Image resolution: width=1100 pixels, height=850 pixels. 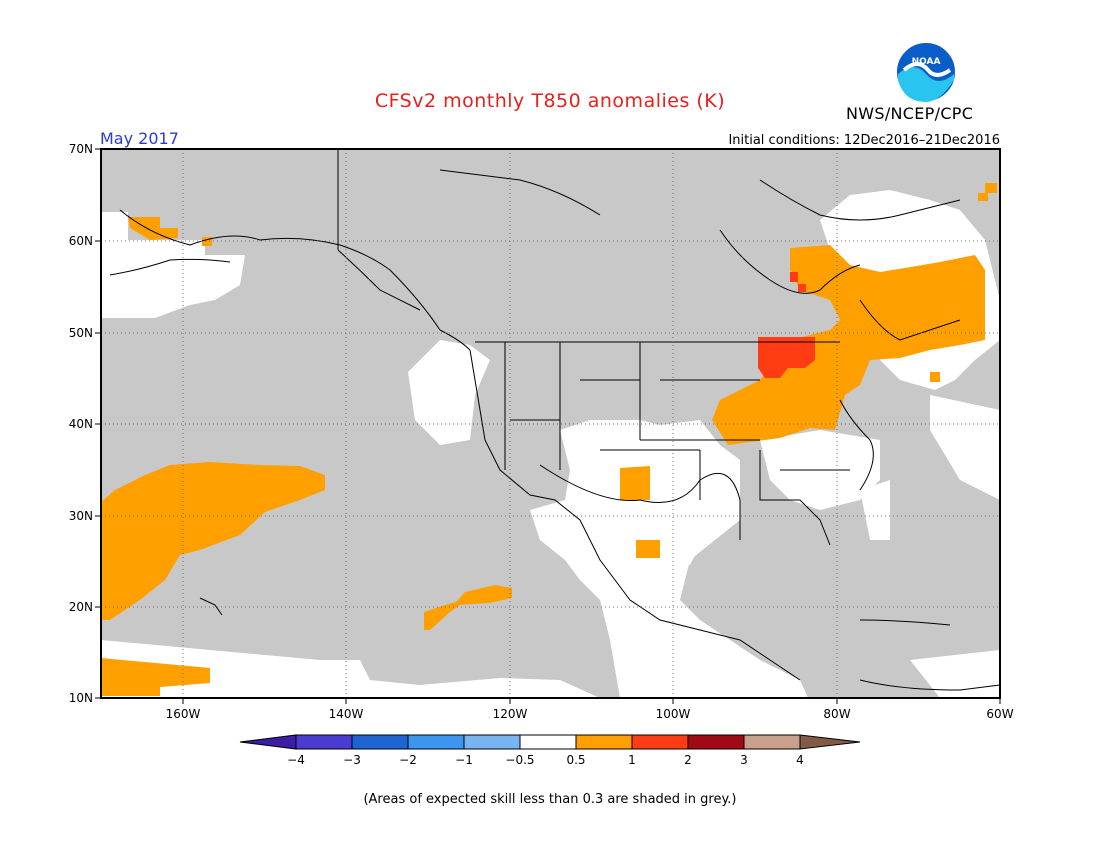 What do you see at coordinates (81, 424) in the screenshot?
I see `lat-label: 40N` at bounding box center [81, 424].